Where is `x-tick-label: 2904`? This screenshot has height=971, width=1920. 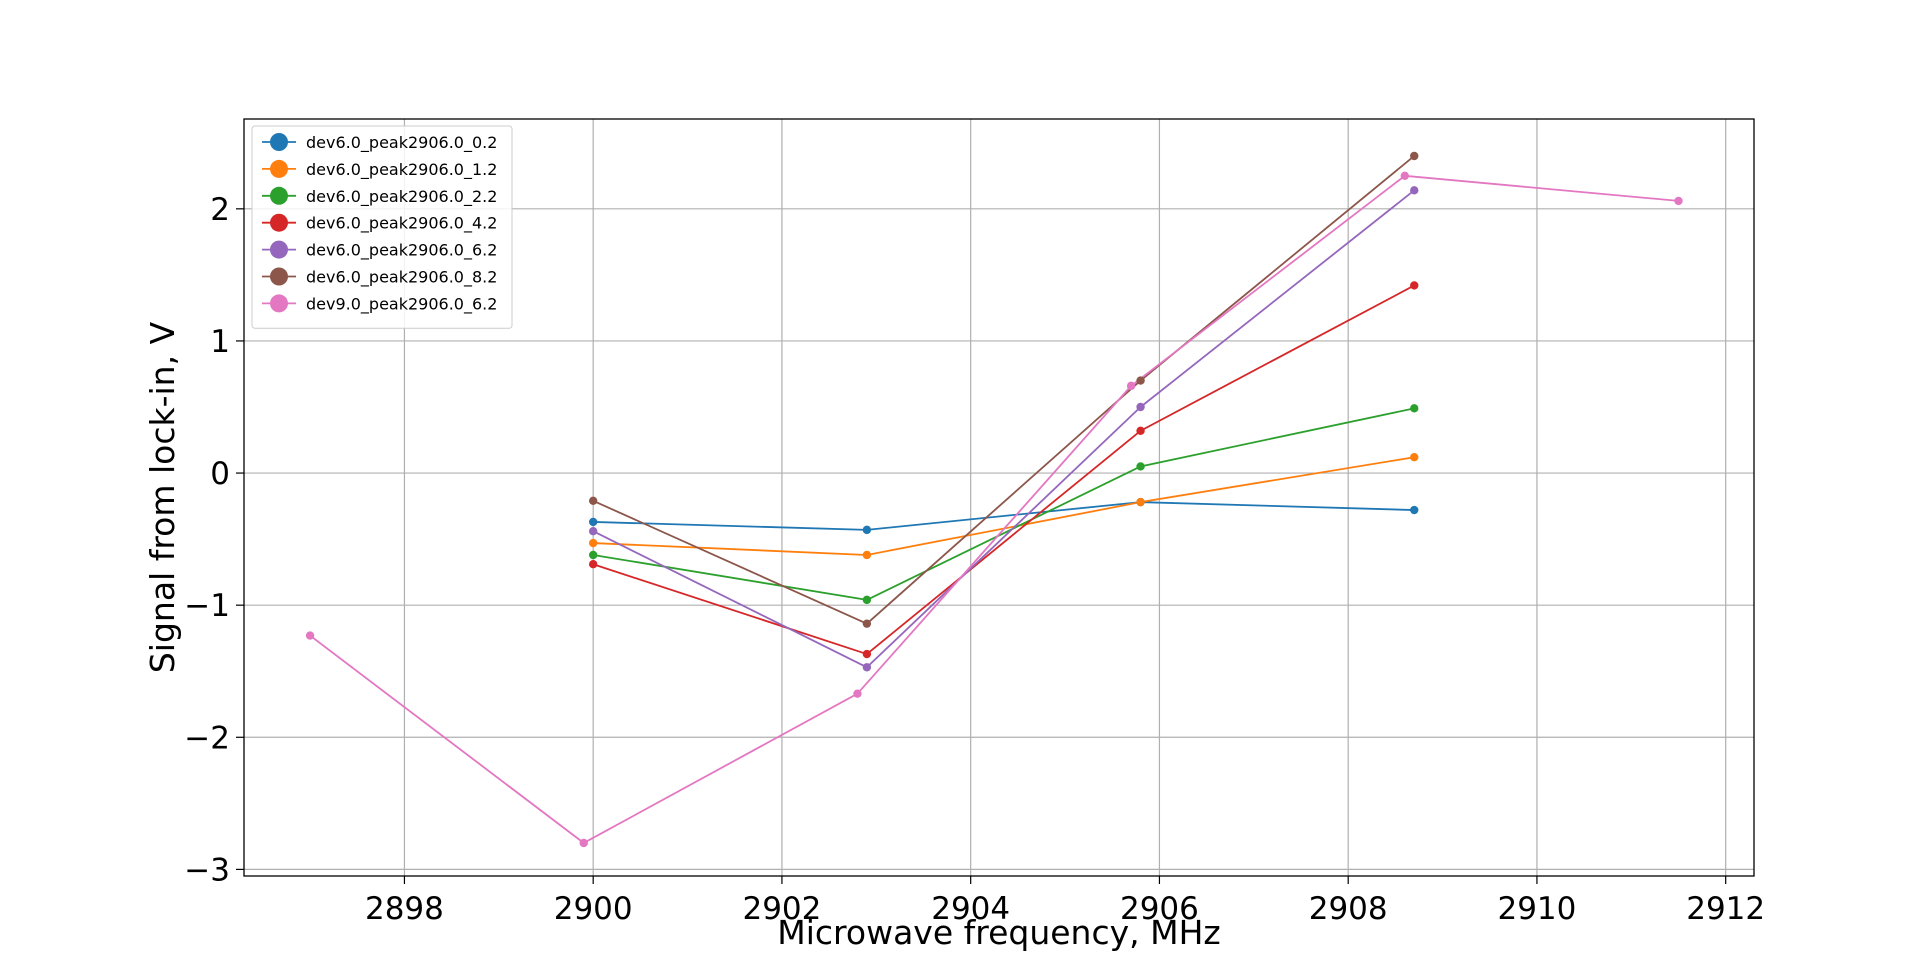 x-tick-label: 2904 is located at coordinates (970, 909).